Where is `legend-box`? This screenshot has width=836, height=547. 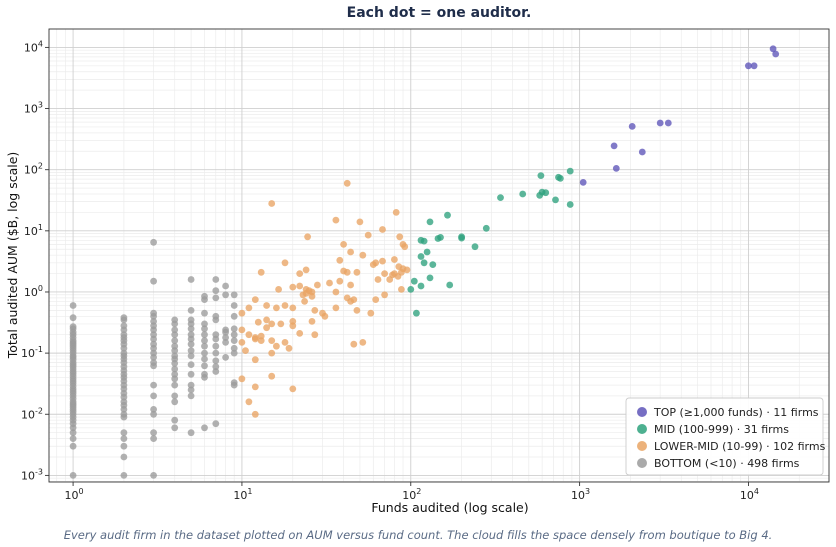 legend-box is located at coordinates (724, 436).